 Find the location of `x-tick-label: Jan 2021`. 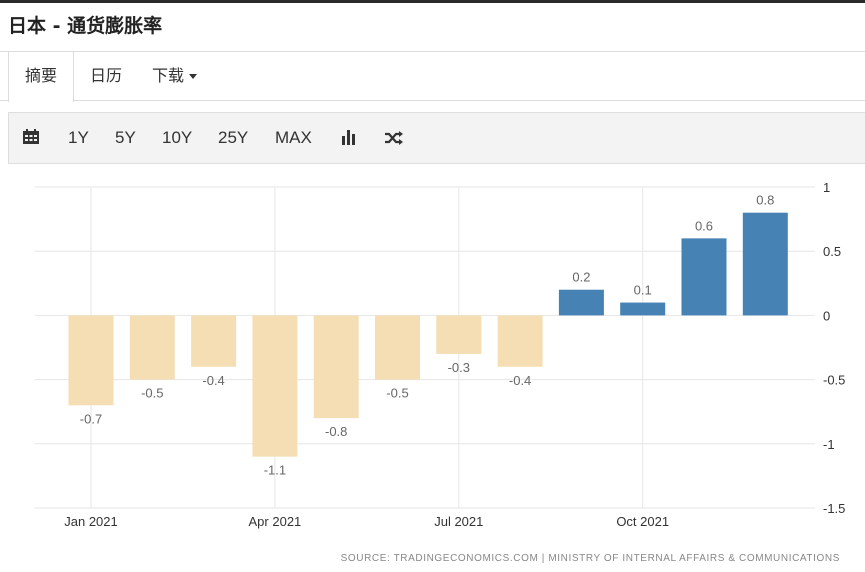

x-tick-label: Jan 2021 is located at coordinates (91, 521).